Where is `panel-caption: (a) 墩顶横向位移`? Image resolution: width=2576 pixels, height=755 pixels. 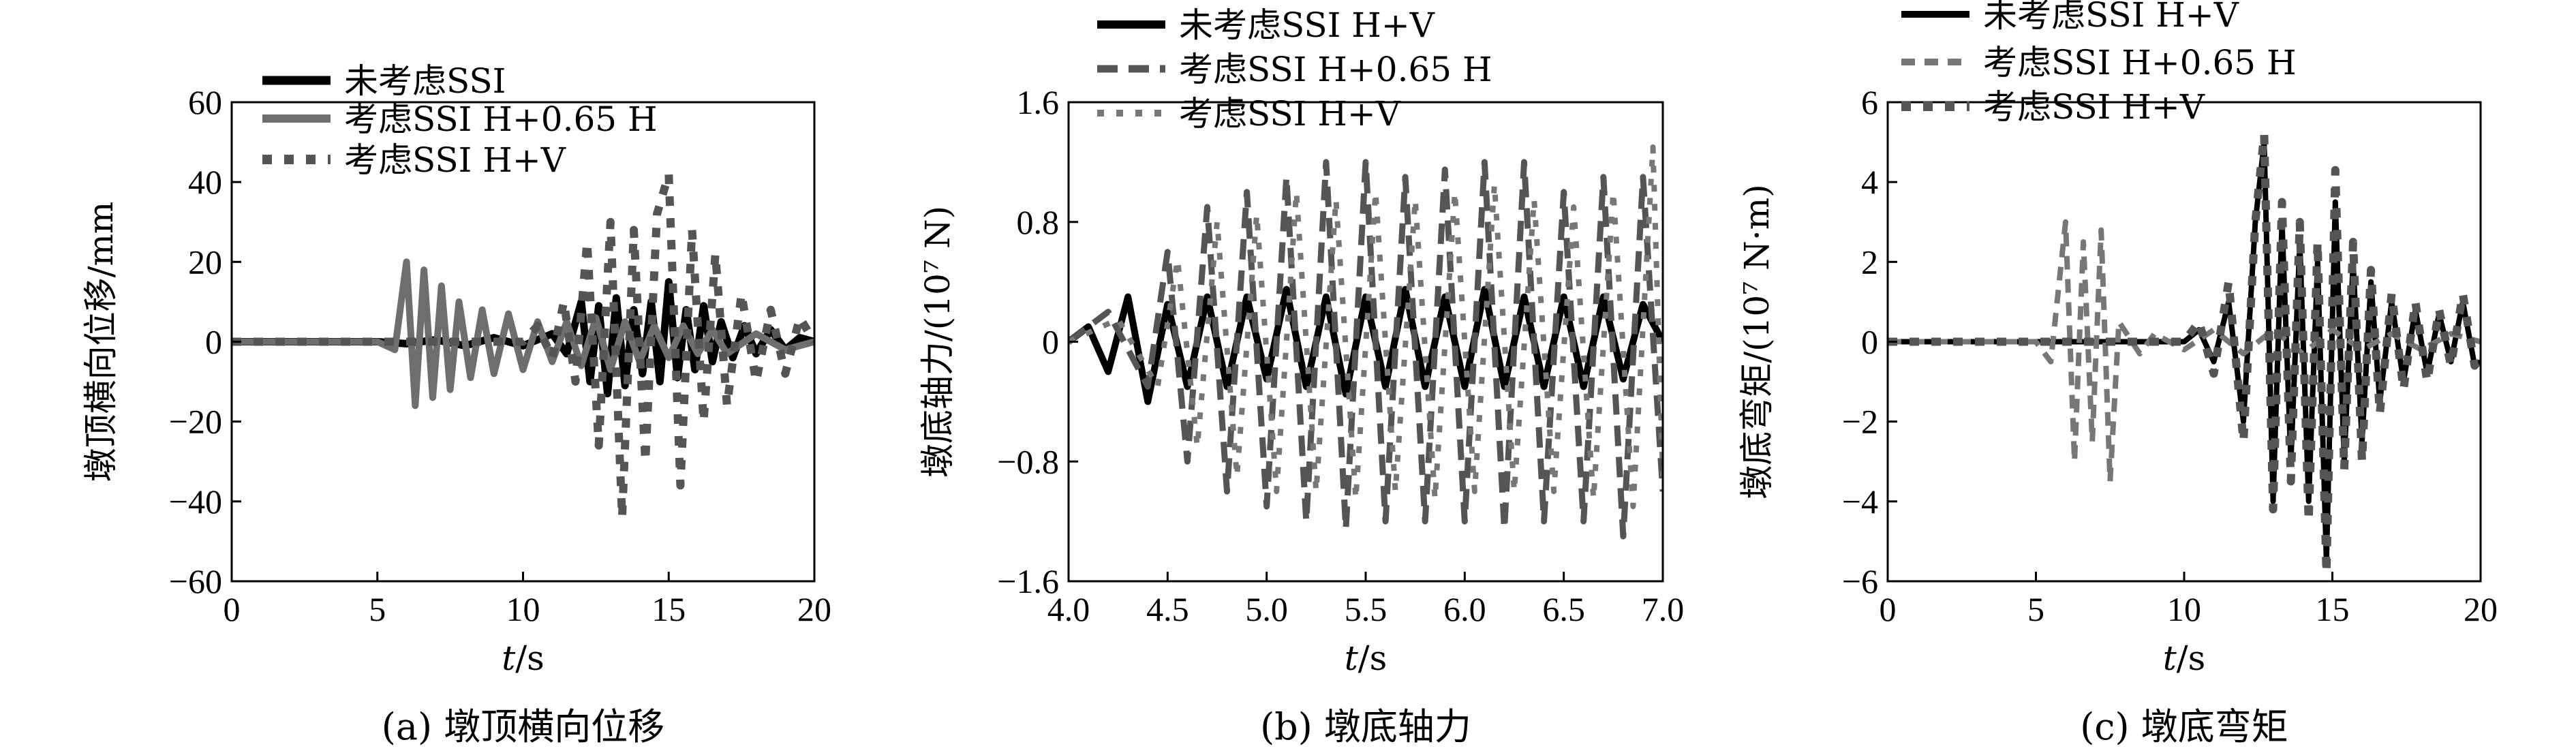 panel-caption: (a) 墩顶横向位移 is located at coordinates (523, 727).